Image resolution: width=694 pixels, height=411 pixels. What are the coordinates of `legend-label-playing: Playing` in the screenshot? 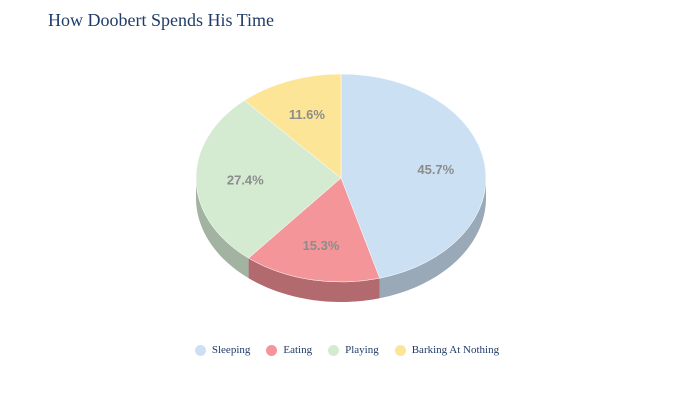 It's located at (362, 350).